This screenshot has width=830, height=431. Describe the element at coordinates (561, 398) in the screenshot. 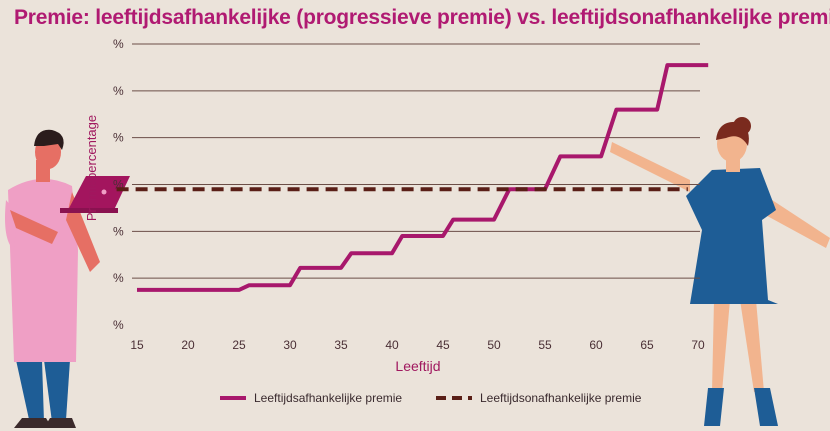

I see `legend-label-flat: Leeftijdsonafhankelijke premie` at that location.